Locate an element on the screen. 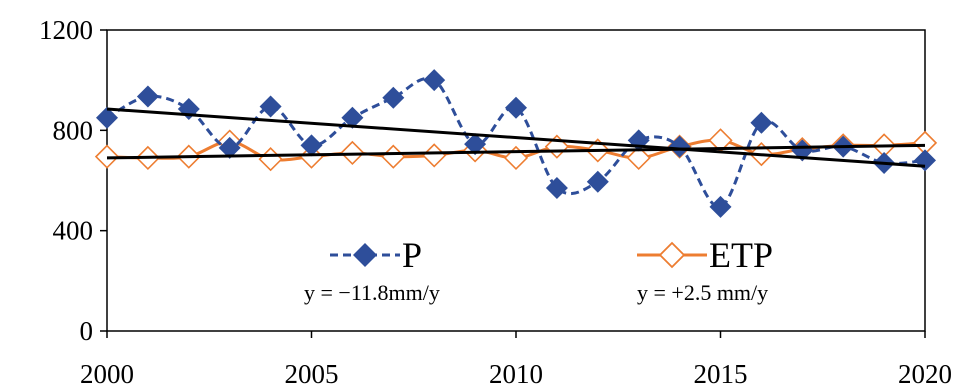  legend-entry-p: P y = −11.8mm/y is located at coordinates (372, 270).